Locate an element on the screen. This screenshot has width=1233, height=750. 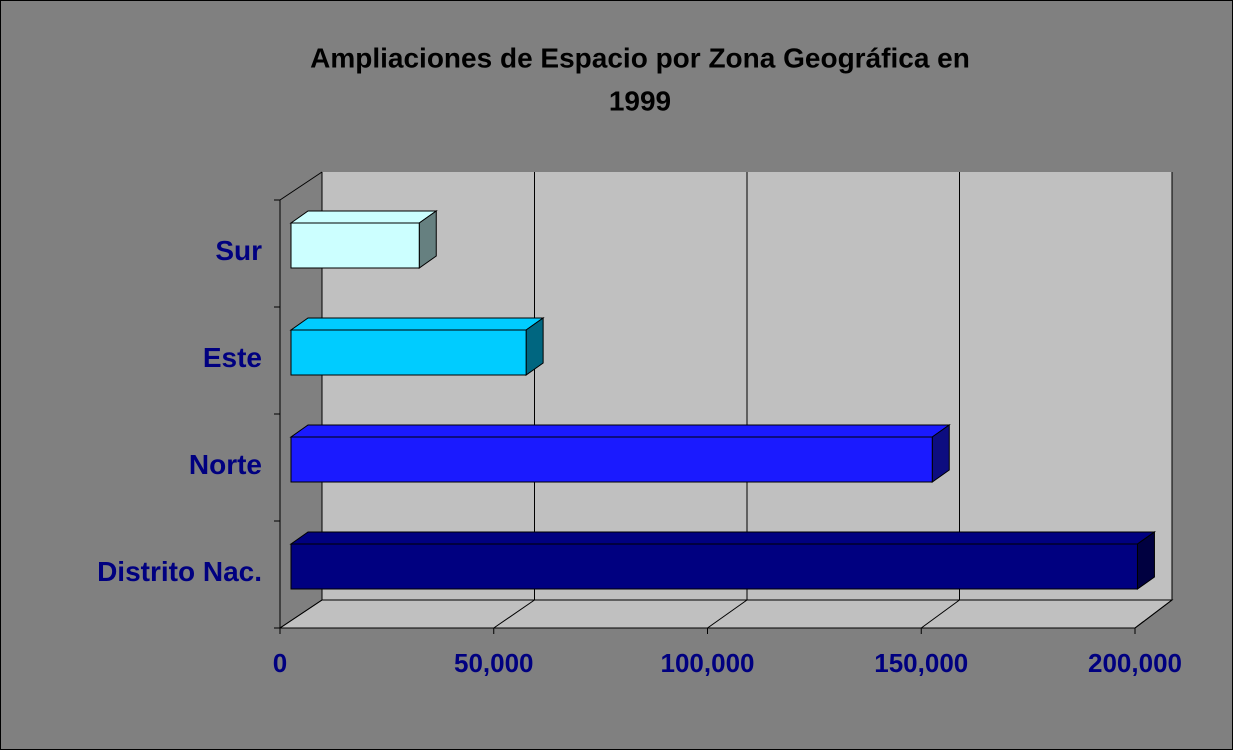
chart-subtitle: 1999 is located at coordinates (640, 100).